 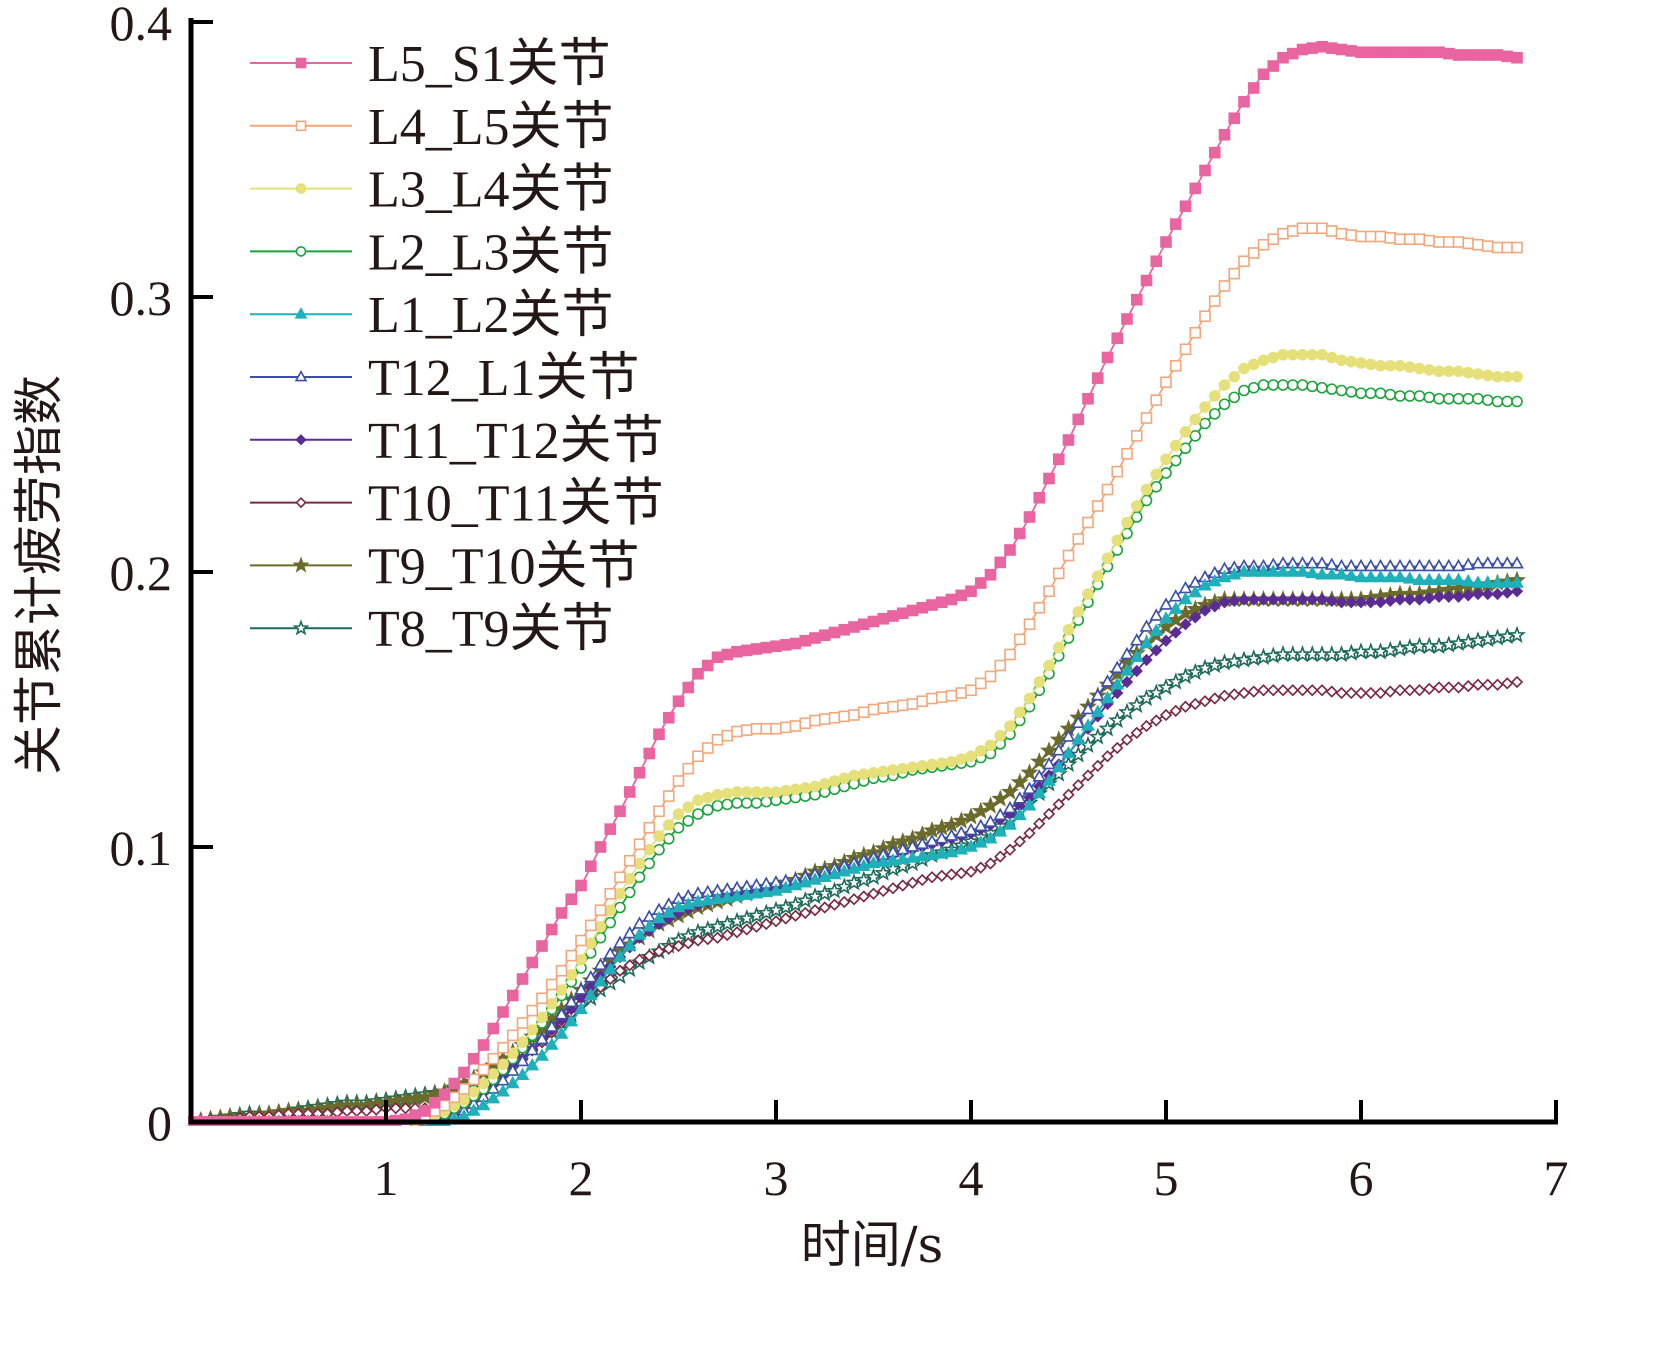 I want to click on legend-item-l4-l5: L4_L5关节, so click(x=432, y=127).